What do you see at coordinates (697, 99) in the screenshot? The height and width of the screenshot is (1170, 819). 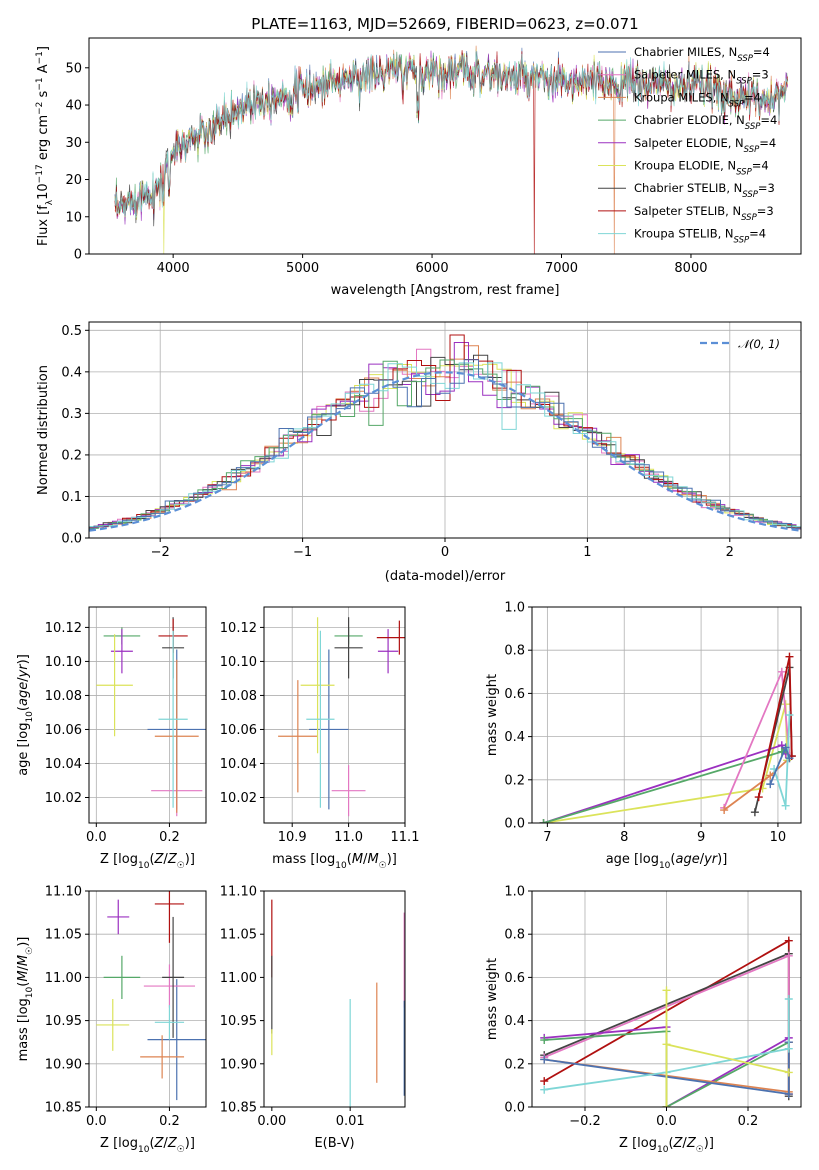 I see `legend-label: Kroupa MILES, NSSP=4` at bounding box center [697, 99].